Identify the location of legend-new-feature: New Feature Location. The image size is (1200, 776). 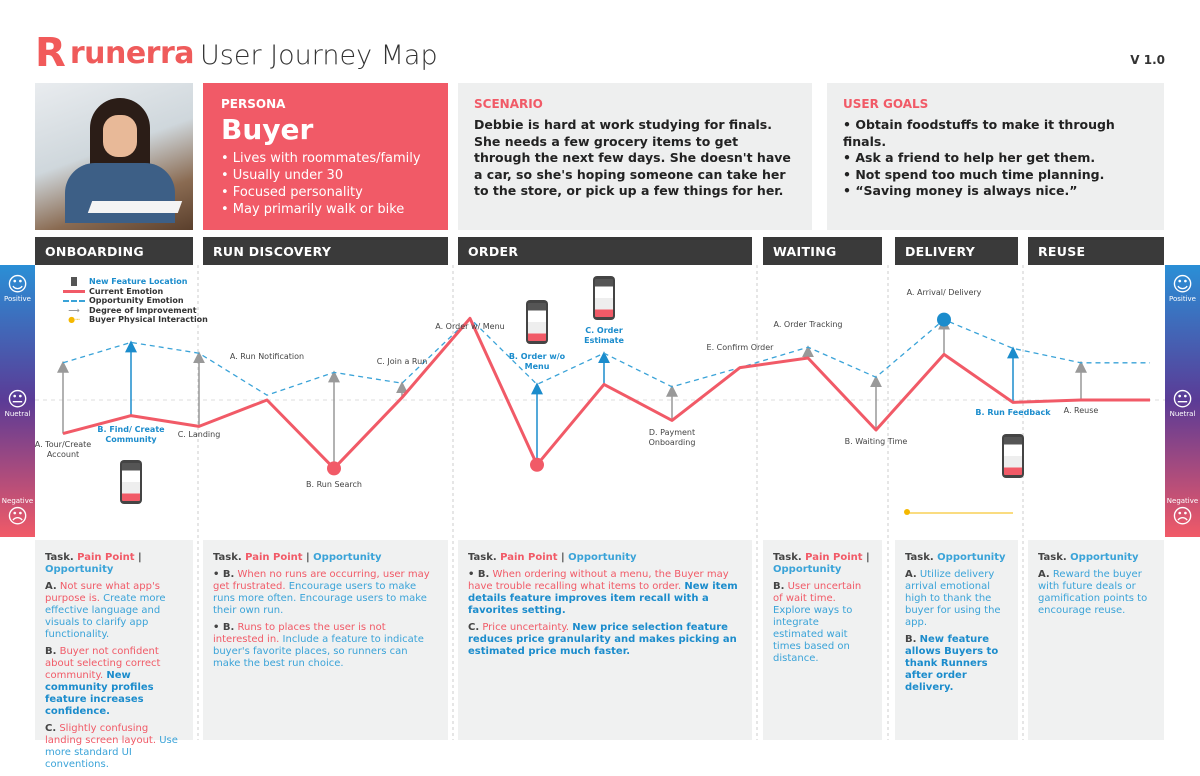
(135, 282).